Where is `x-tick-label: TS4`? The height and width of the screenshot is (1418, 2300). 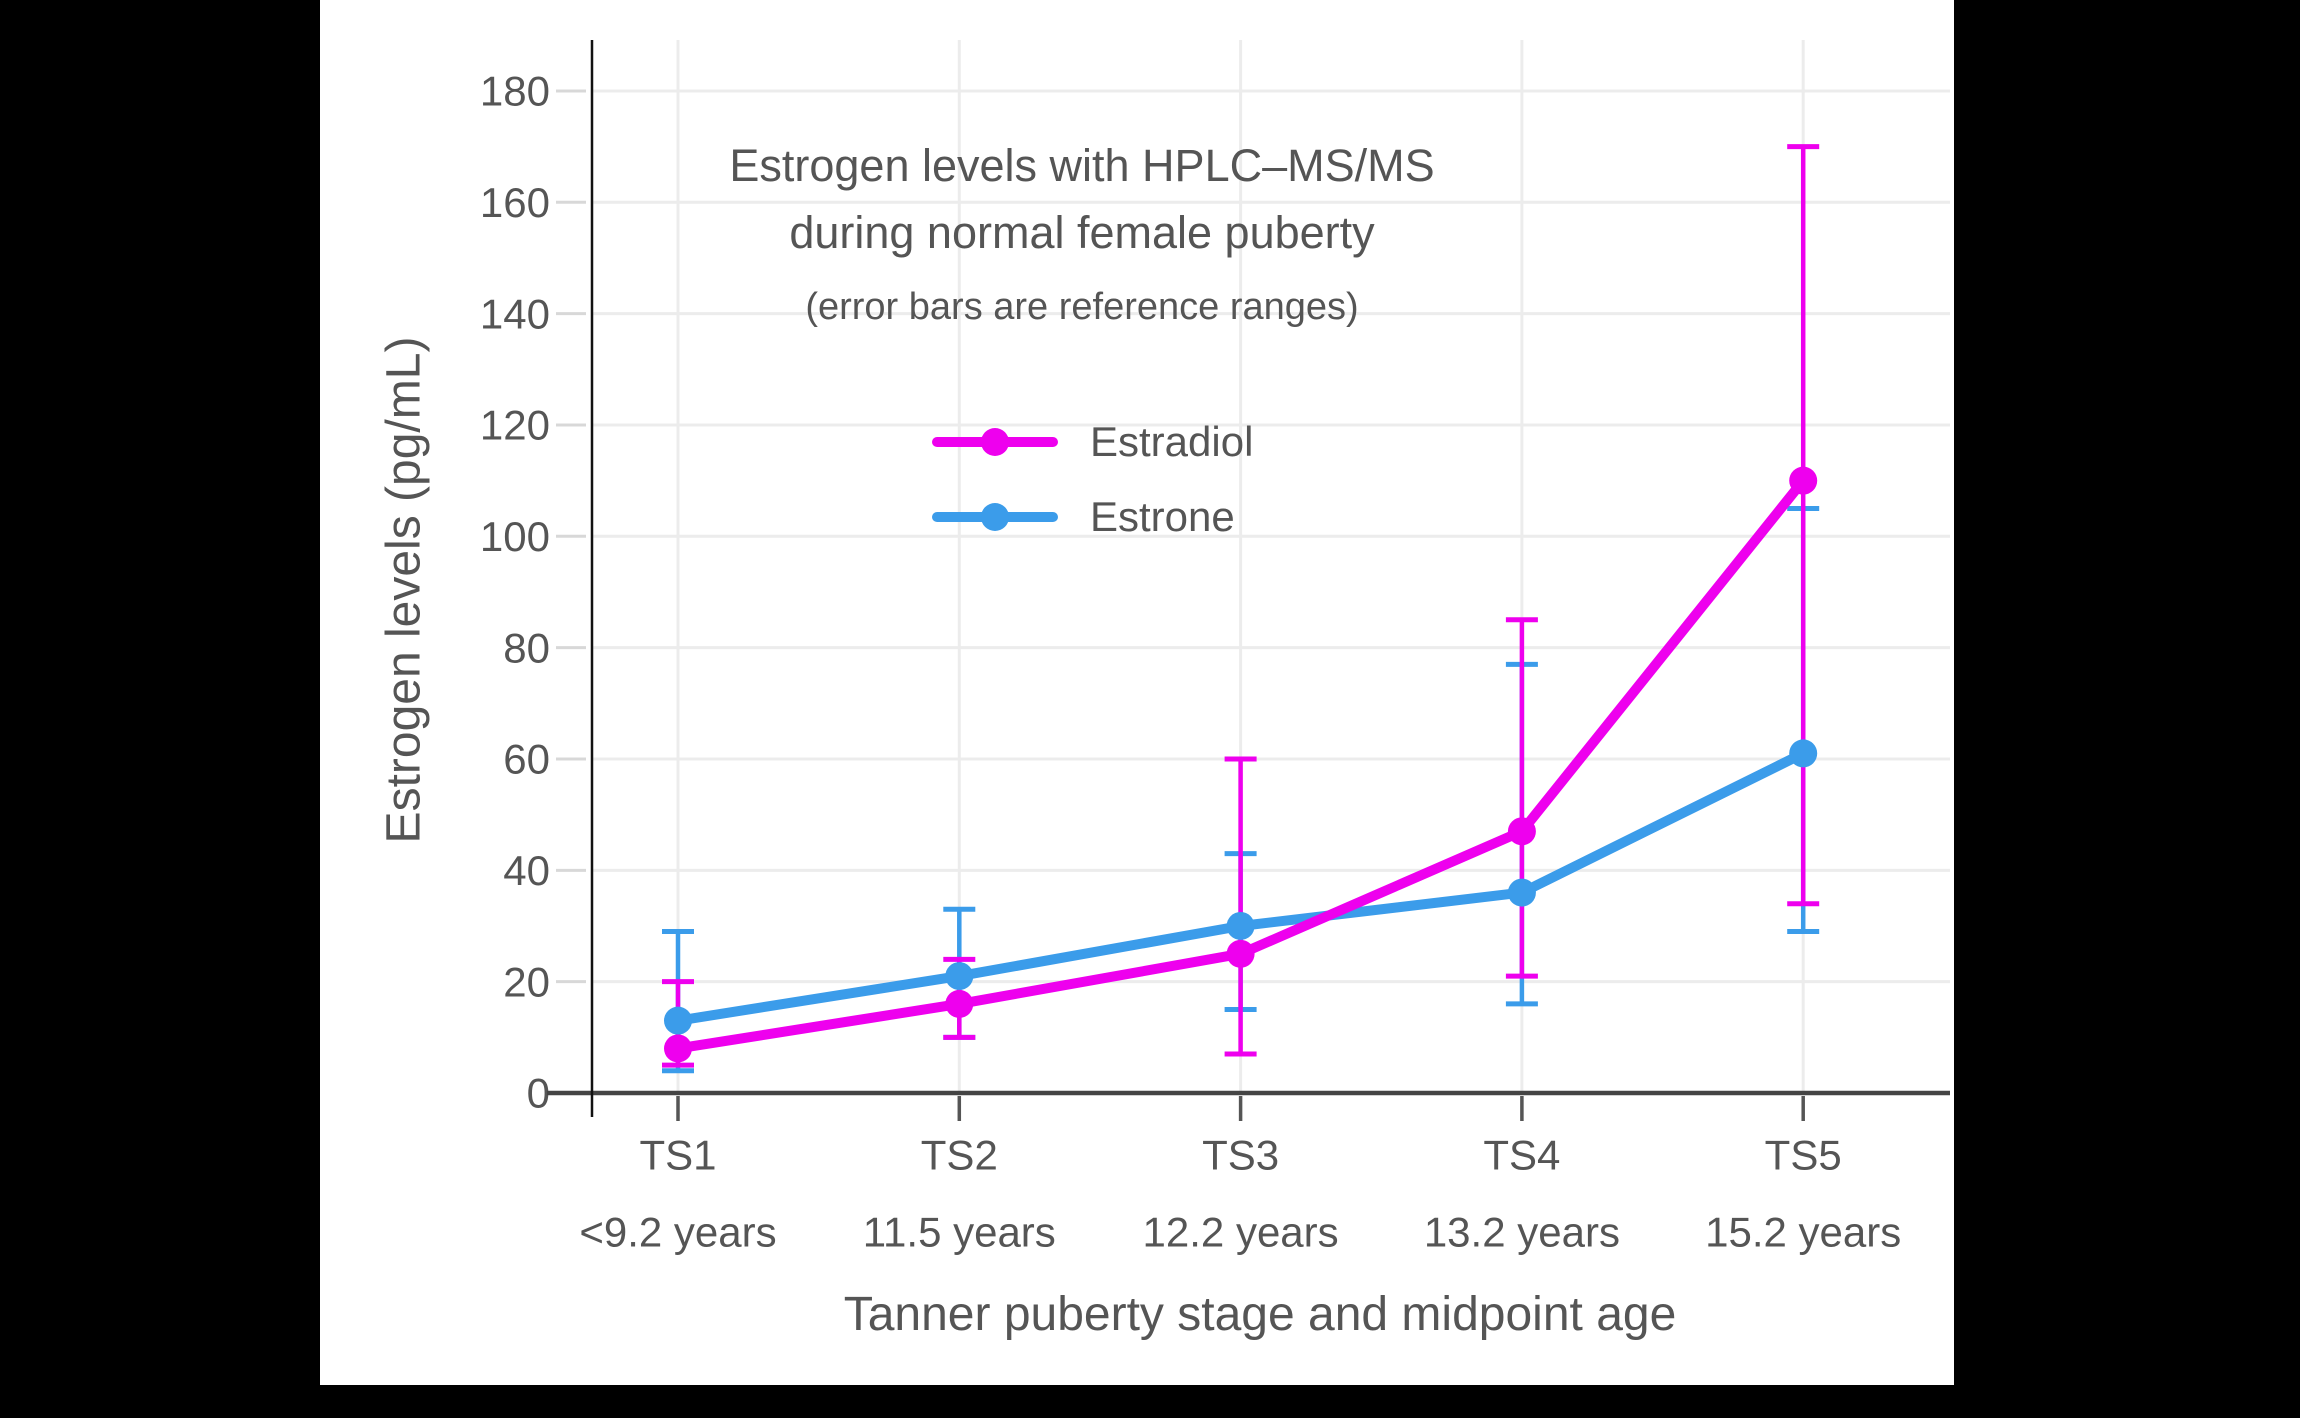
x-tick-label: TS4 is located at coordinates (1521, 1155).